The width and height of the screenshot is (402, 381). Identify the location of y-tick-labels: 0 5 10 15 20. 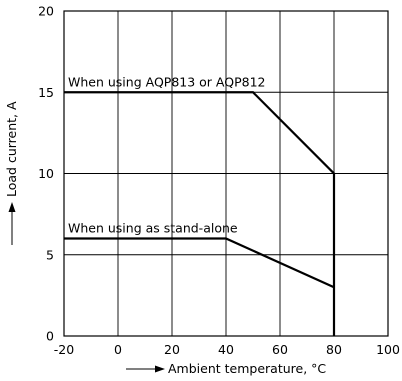
(46, 174).